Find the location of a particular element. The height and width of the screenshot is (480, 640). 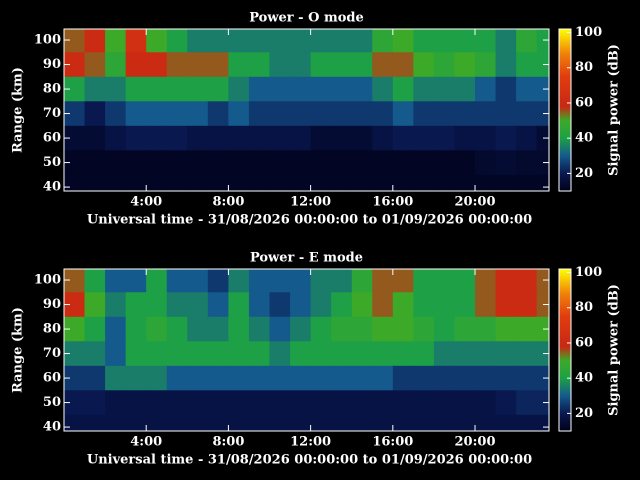

y-tick-label: 50 is located at coordinates (52, 402).